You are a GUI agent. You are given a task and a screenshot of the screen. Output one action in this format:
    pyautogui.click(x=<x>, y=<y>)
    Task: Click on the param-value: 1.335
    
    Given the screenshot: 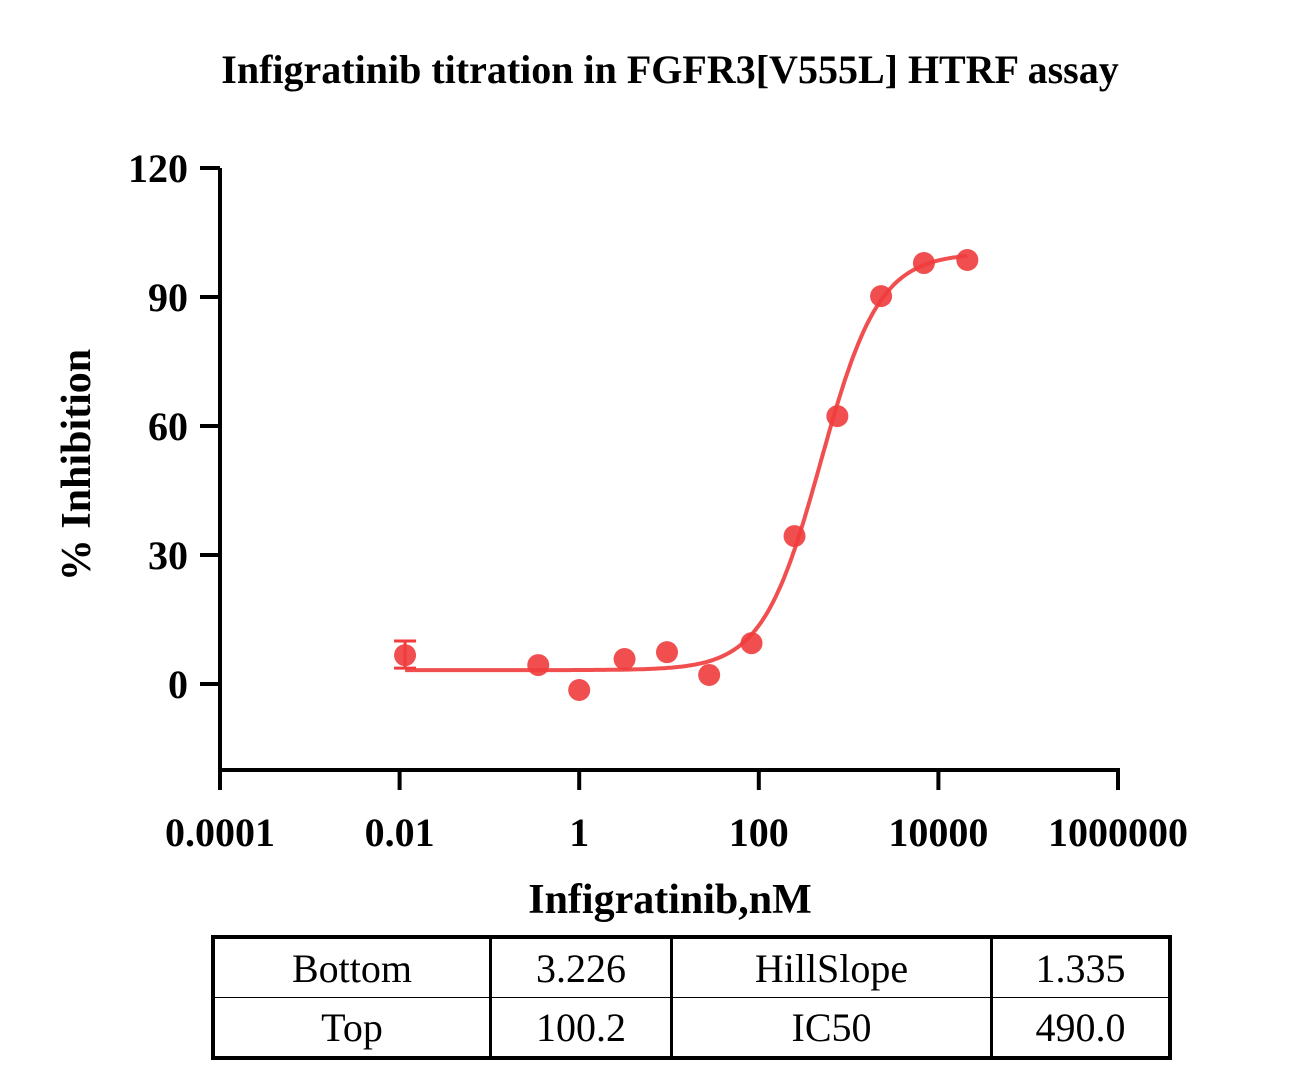 What is the action you would take?
    pyautogui.click(x=1081, y=966)
    